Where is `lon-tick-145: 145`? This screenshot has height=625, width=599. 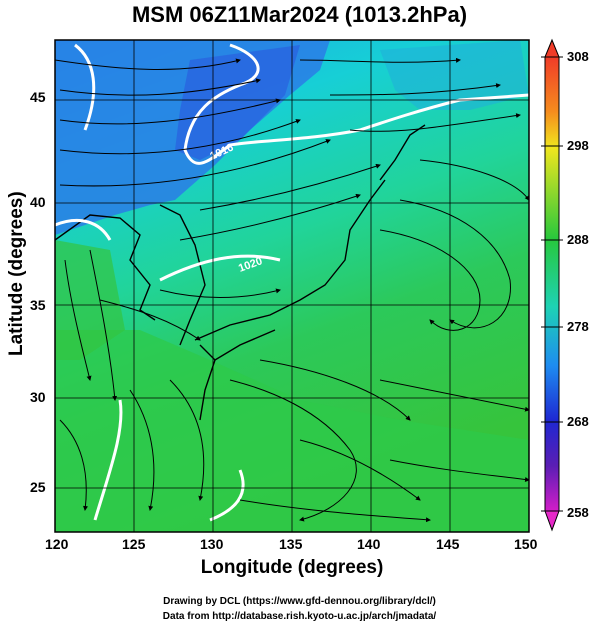 lon-tick-145: 145 is located at coordinates (448, 544).